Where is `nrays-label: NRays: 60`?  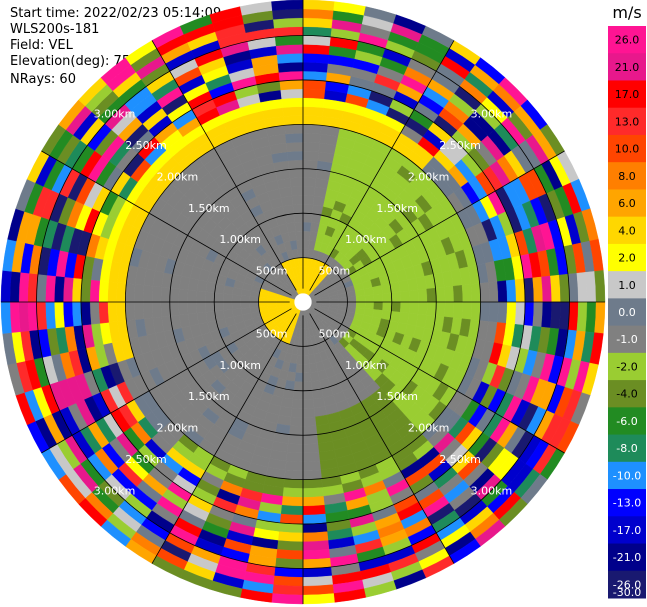
nrays-label: NRays: 60 is located at coordinates (43, 79).